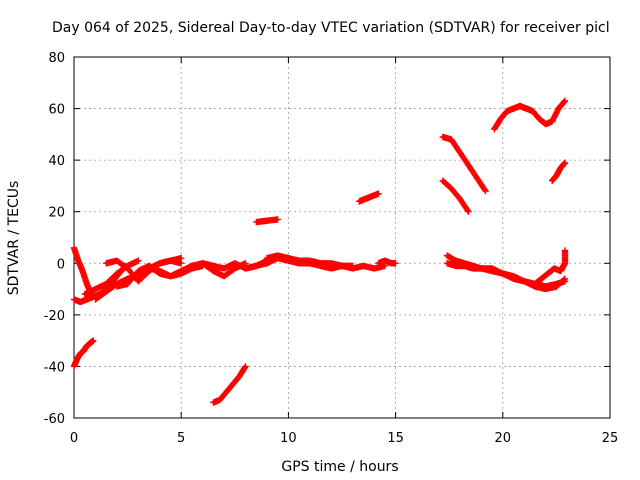 The height and width of the screenshot is (480, 640). I want to click on x-tick-label: 5, so click(181, 438).